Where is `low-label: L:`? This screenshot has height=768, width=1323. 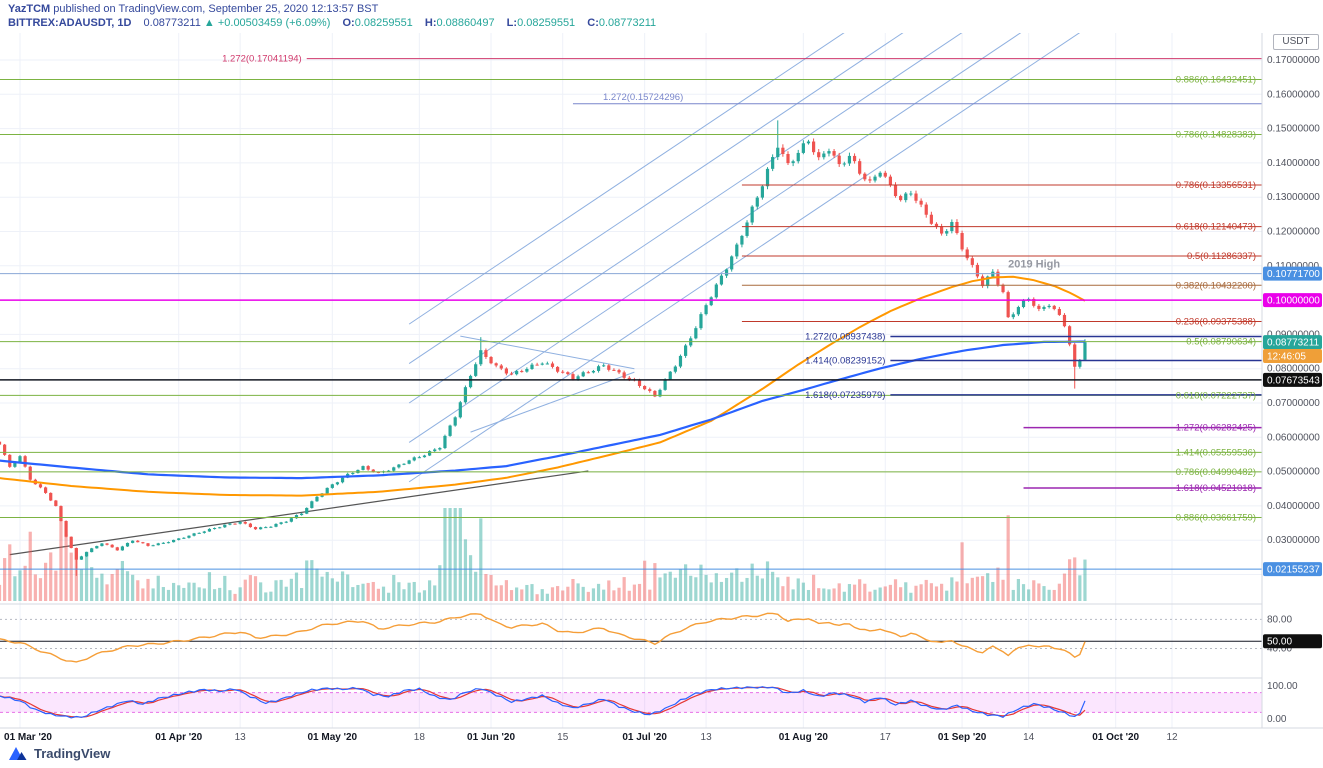 low-label: L: is located at coordinates (512, 23).